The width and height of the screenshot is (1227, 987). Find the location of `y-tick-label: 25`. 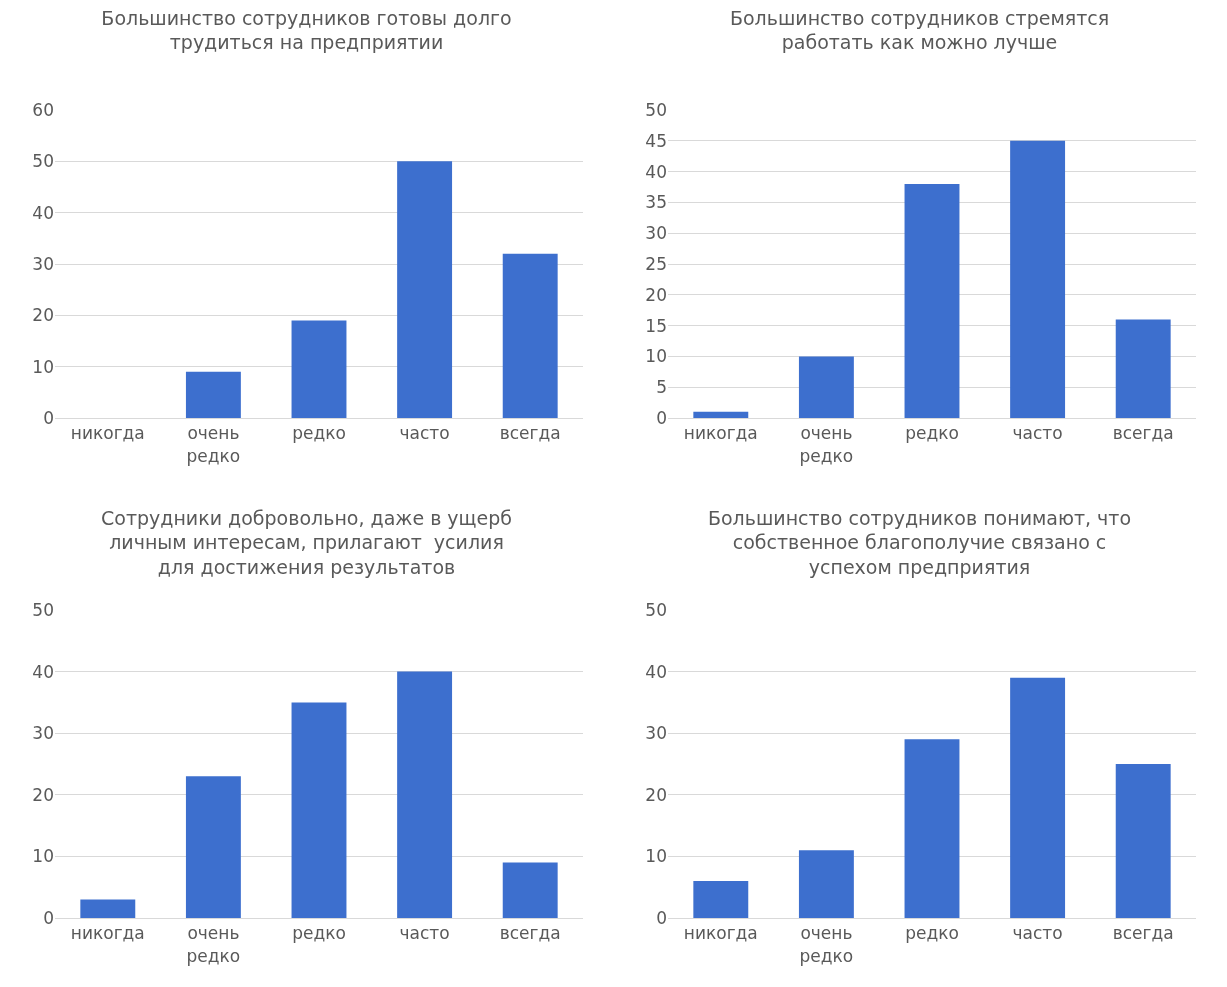

y-tick-label: 25 is located at coordinates (656, 263).